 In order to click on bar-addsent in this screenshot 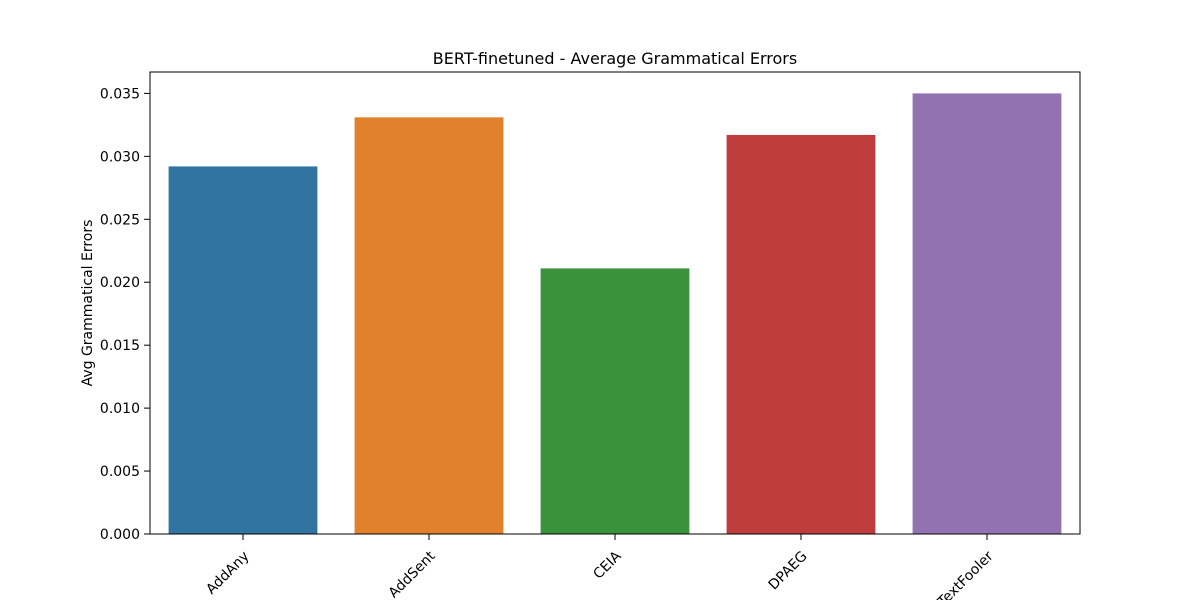, I will do `click(429, 326)`.